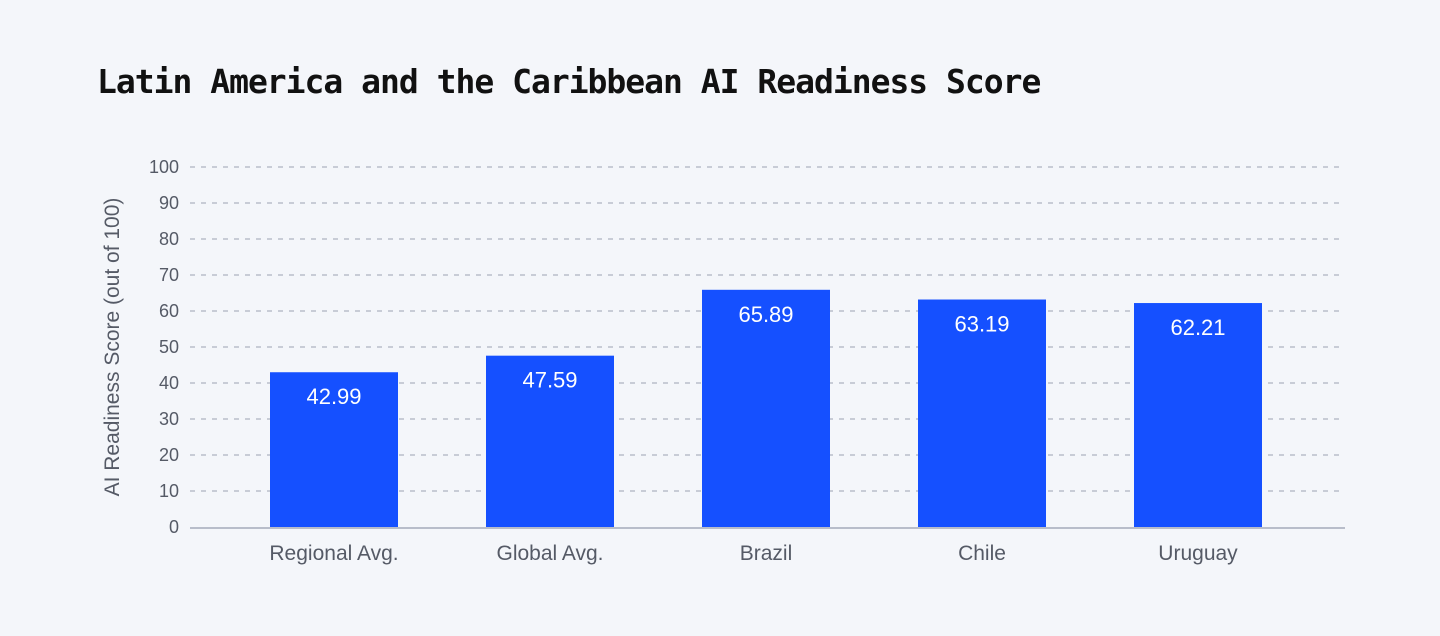  I want to click on y-tick-label: 70, so click(169, 275).